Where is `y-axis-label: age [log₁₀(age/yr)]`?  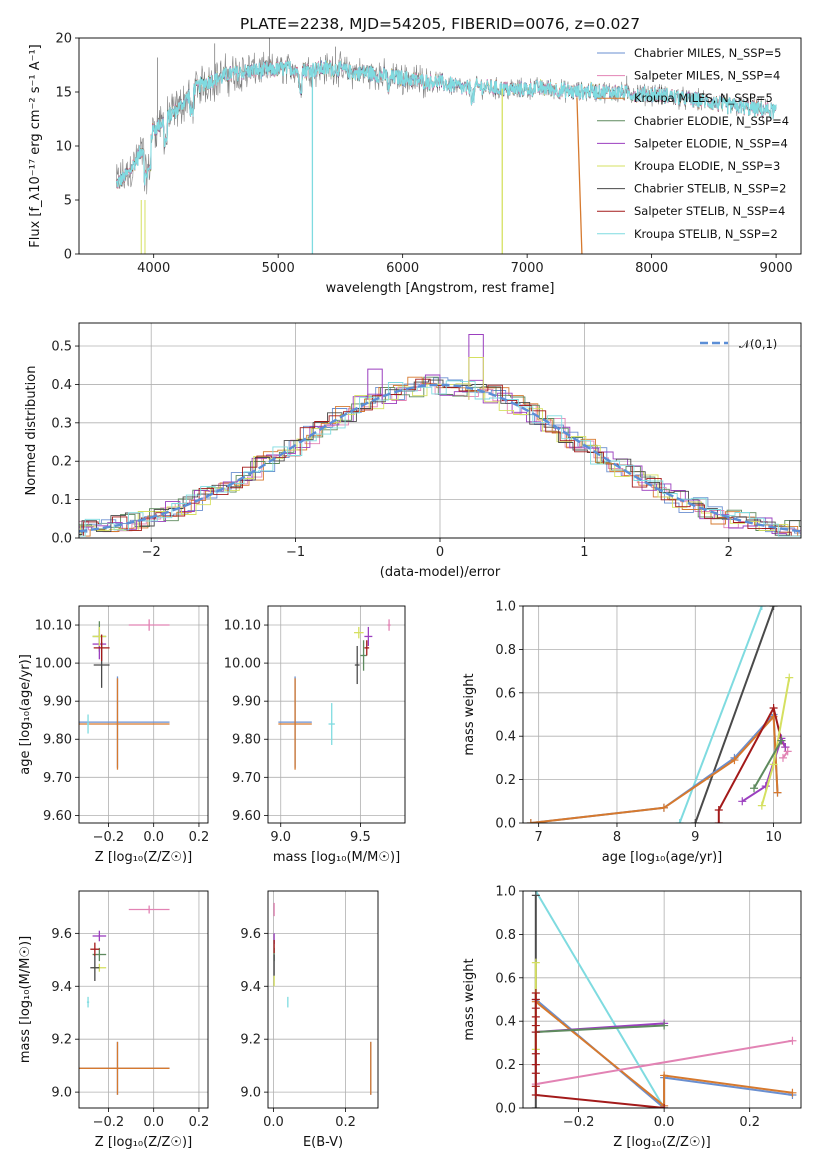 y-axis-label: age [log₁₀(age/yr)] is located at coordinates (25, 714).